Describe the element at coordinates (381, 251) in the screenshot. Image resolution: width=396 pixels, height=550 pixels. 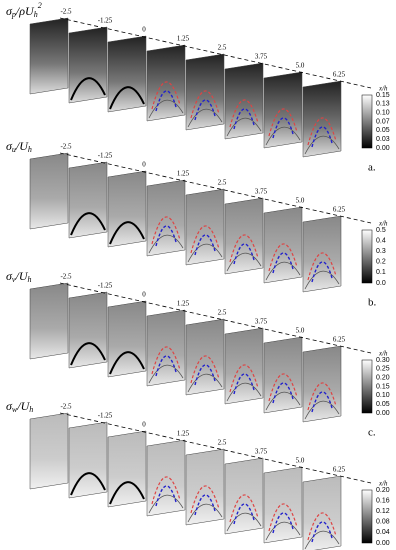
I see `colorbar-tick-label: 0.3` at that location.